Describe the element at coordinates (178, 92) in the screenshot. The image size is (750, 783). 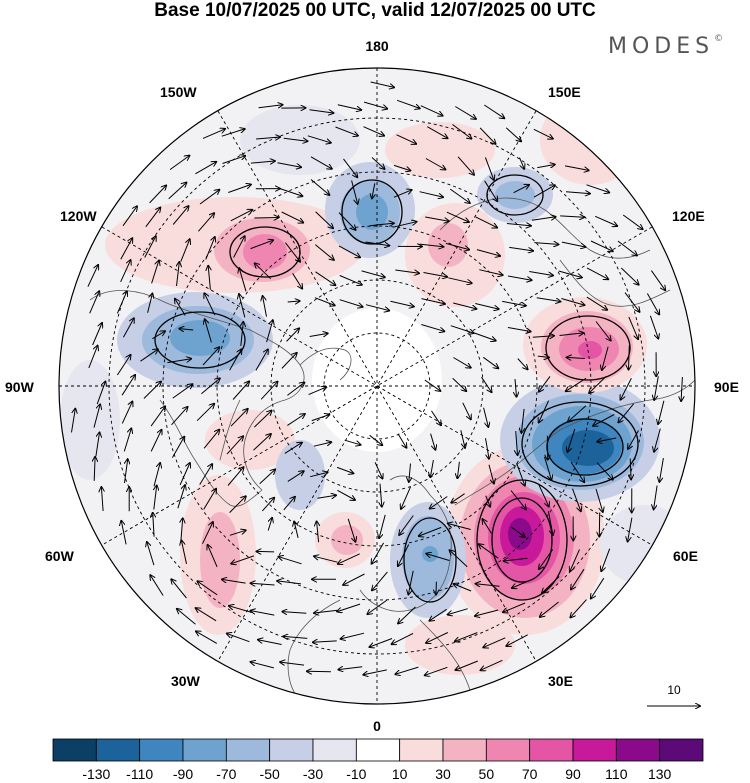
I see `lon-label-150w: 150W` at that location.